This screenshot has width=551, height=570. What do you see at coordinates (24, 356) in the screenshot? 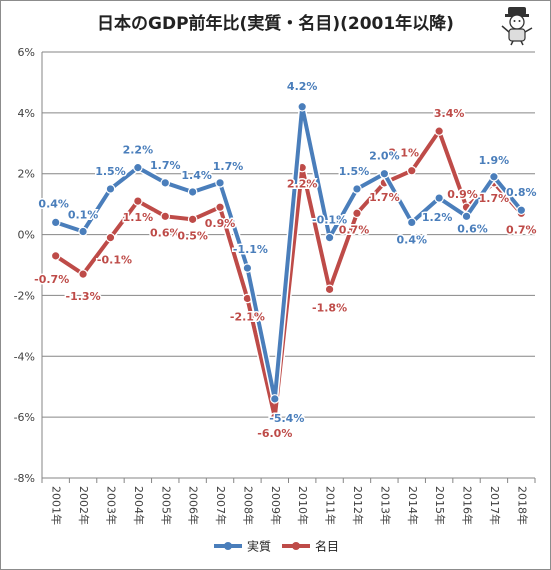
I see `y-tick-label: -4%` at bounding box center [24, 356].